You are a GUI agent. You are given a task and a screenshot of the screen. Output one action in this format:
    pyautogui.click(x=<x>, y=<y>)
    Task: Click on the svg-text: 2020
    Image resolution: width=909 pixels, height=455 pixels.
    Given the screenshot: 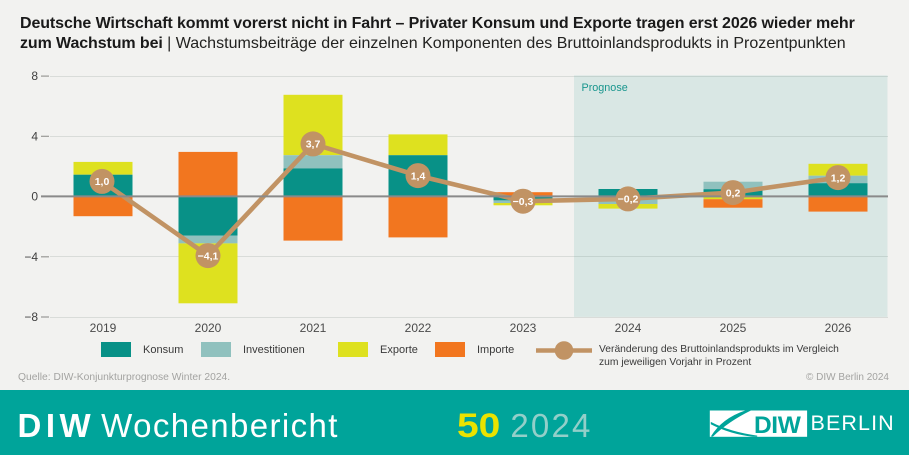 What is the action you would take?
    pyautogui.click(x=208, y=328)
    